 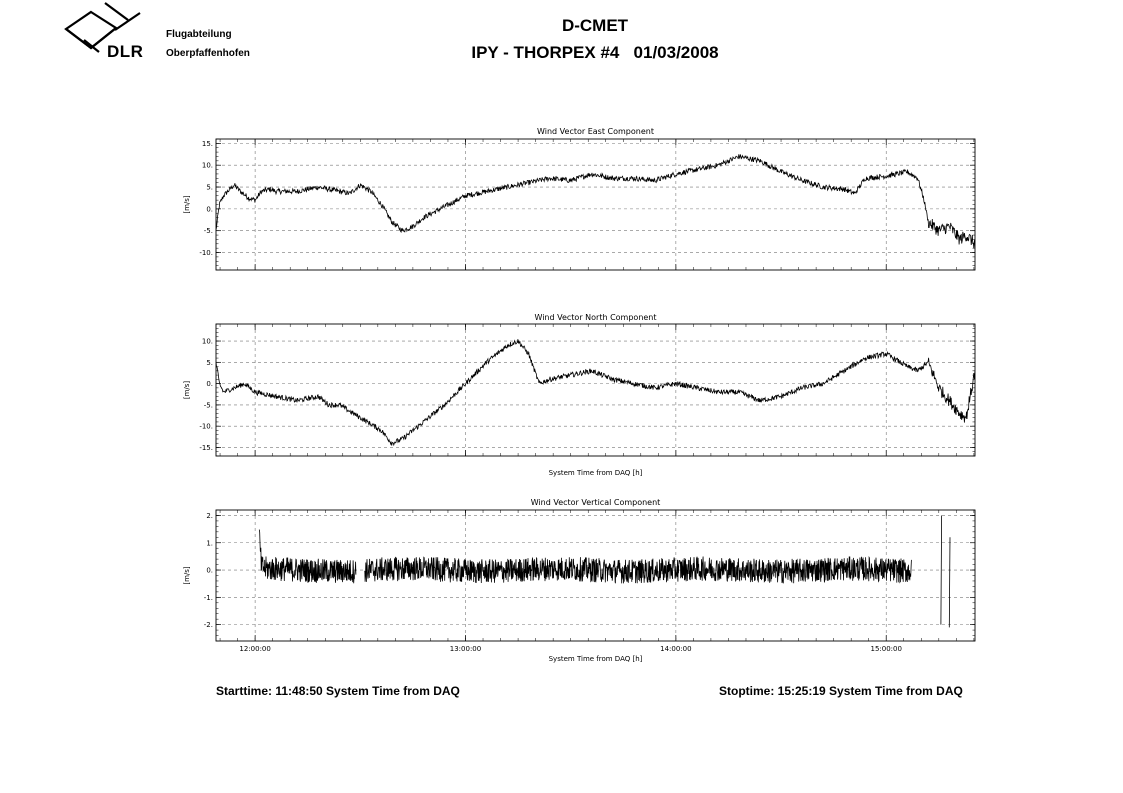 I want to click on y-tick-label: -2., so click(x=208, y=625).